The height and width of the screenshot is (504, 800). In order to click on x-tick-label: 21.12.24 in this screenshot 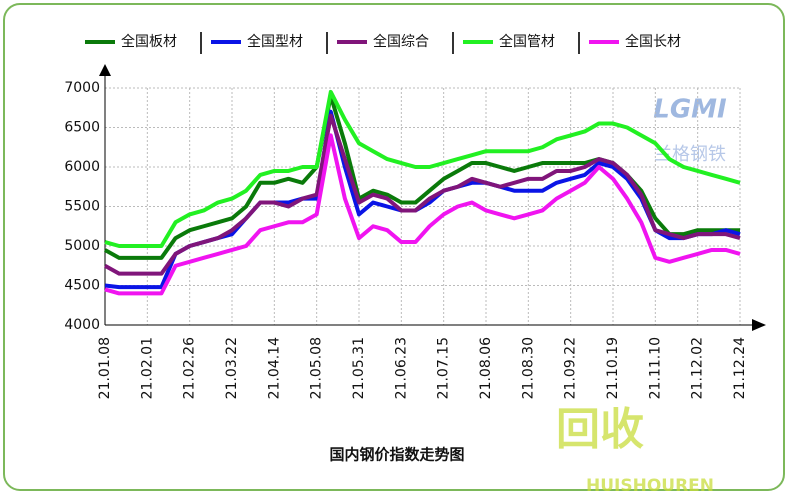, I will do `click(740, 368)`.